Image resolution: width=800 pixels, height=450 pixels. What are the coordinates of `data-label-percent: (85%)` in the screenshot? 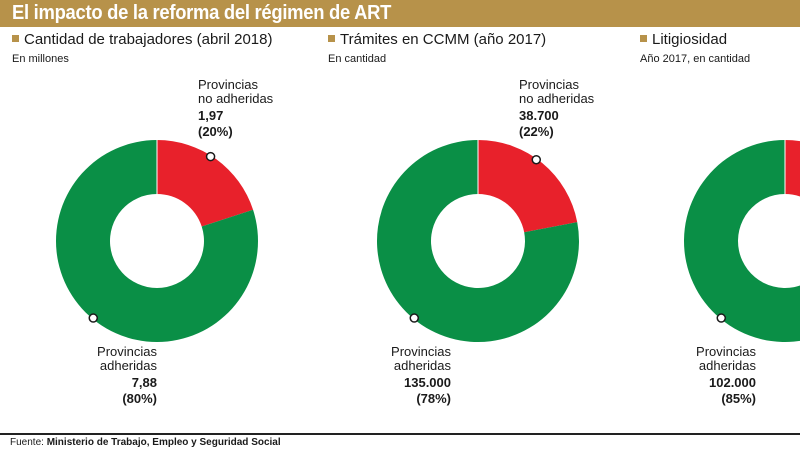 It's located at (738, 398).